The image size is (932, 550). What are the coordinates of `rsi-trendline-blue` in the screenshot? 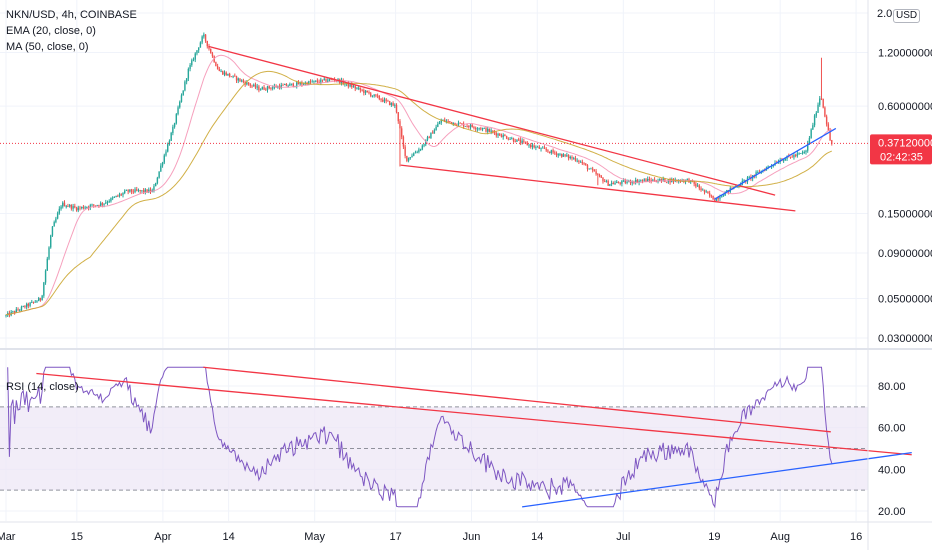 It's located at (717, 480).